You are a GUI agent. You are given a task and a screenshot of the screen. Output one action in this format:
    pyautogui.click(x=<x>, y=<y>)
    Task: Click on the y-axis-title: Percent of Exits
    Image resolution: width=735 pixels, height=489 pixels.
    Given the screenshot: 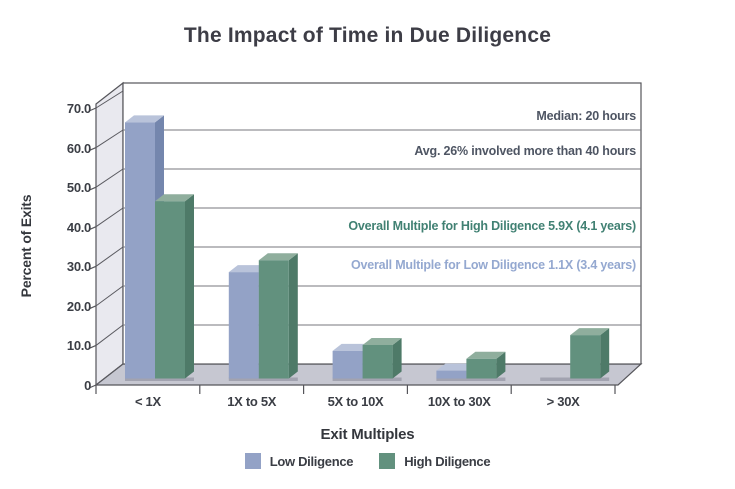 What is the action you would take?
    pyautogui.click(x=26, y=246)
    